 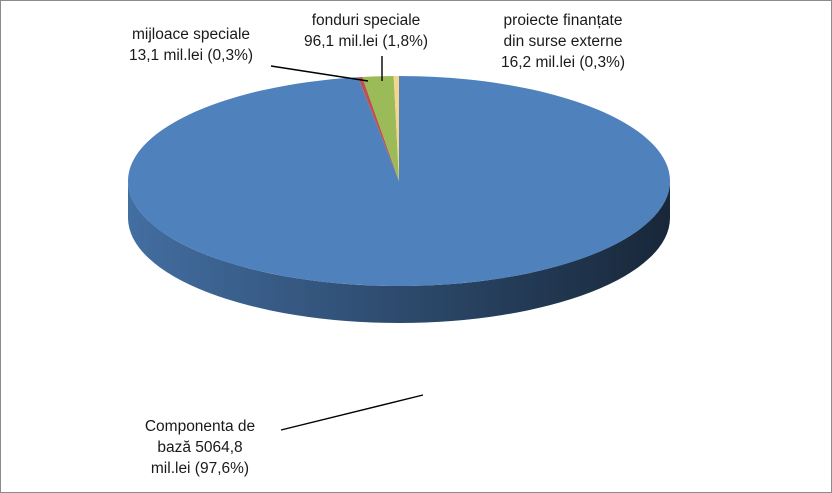 I want to click on slice-label-3-line-1: din surse externe, so click(x=563, y=41).